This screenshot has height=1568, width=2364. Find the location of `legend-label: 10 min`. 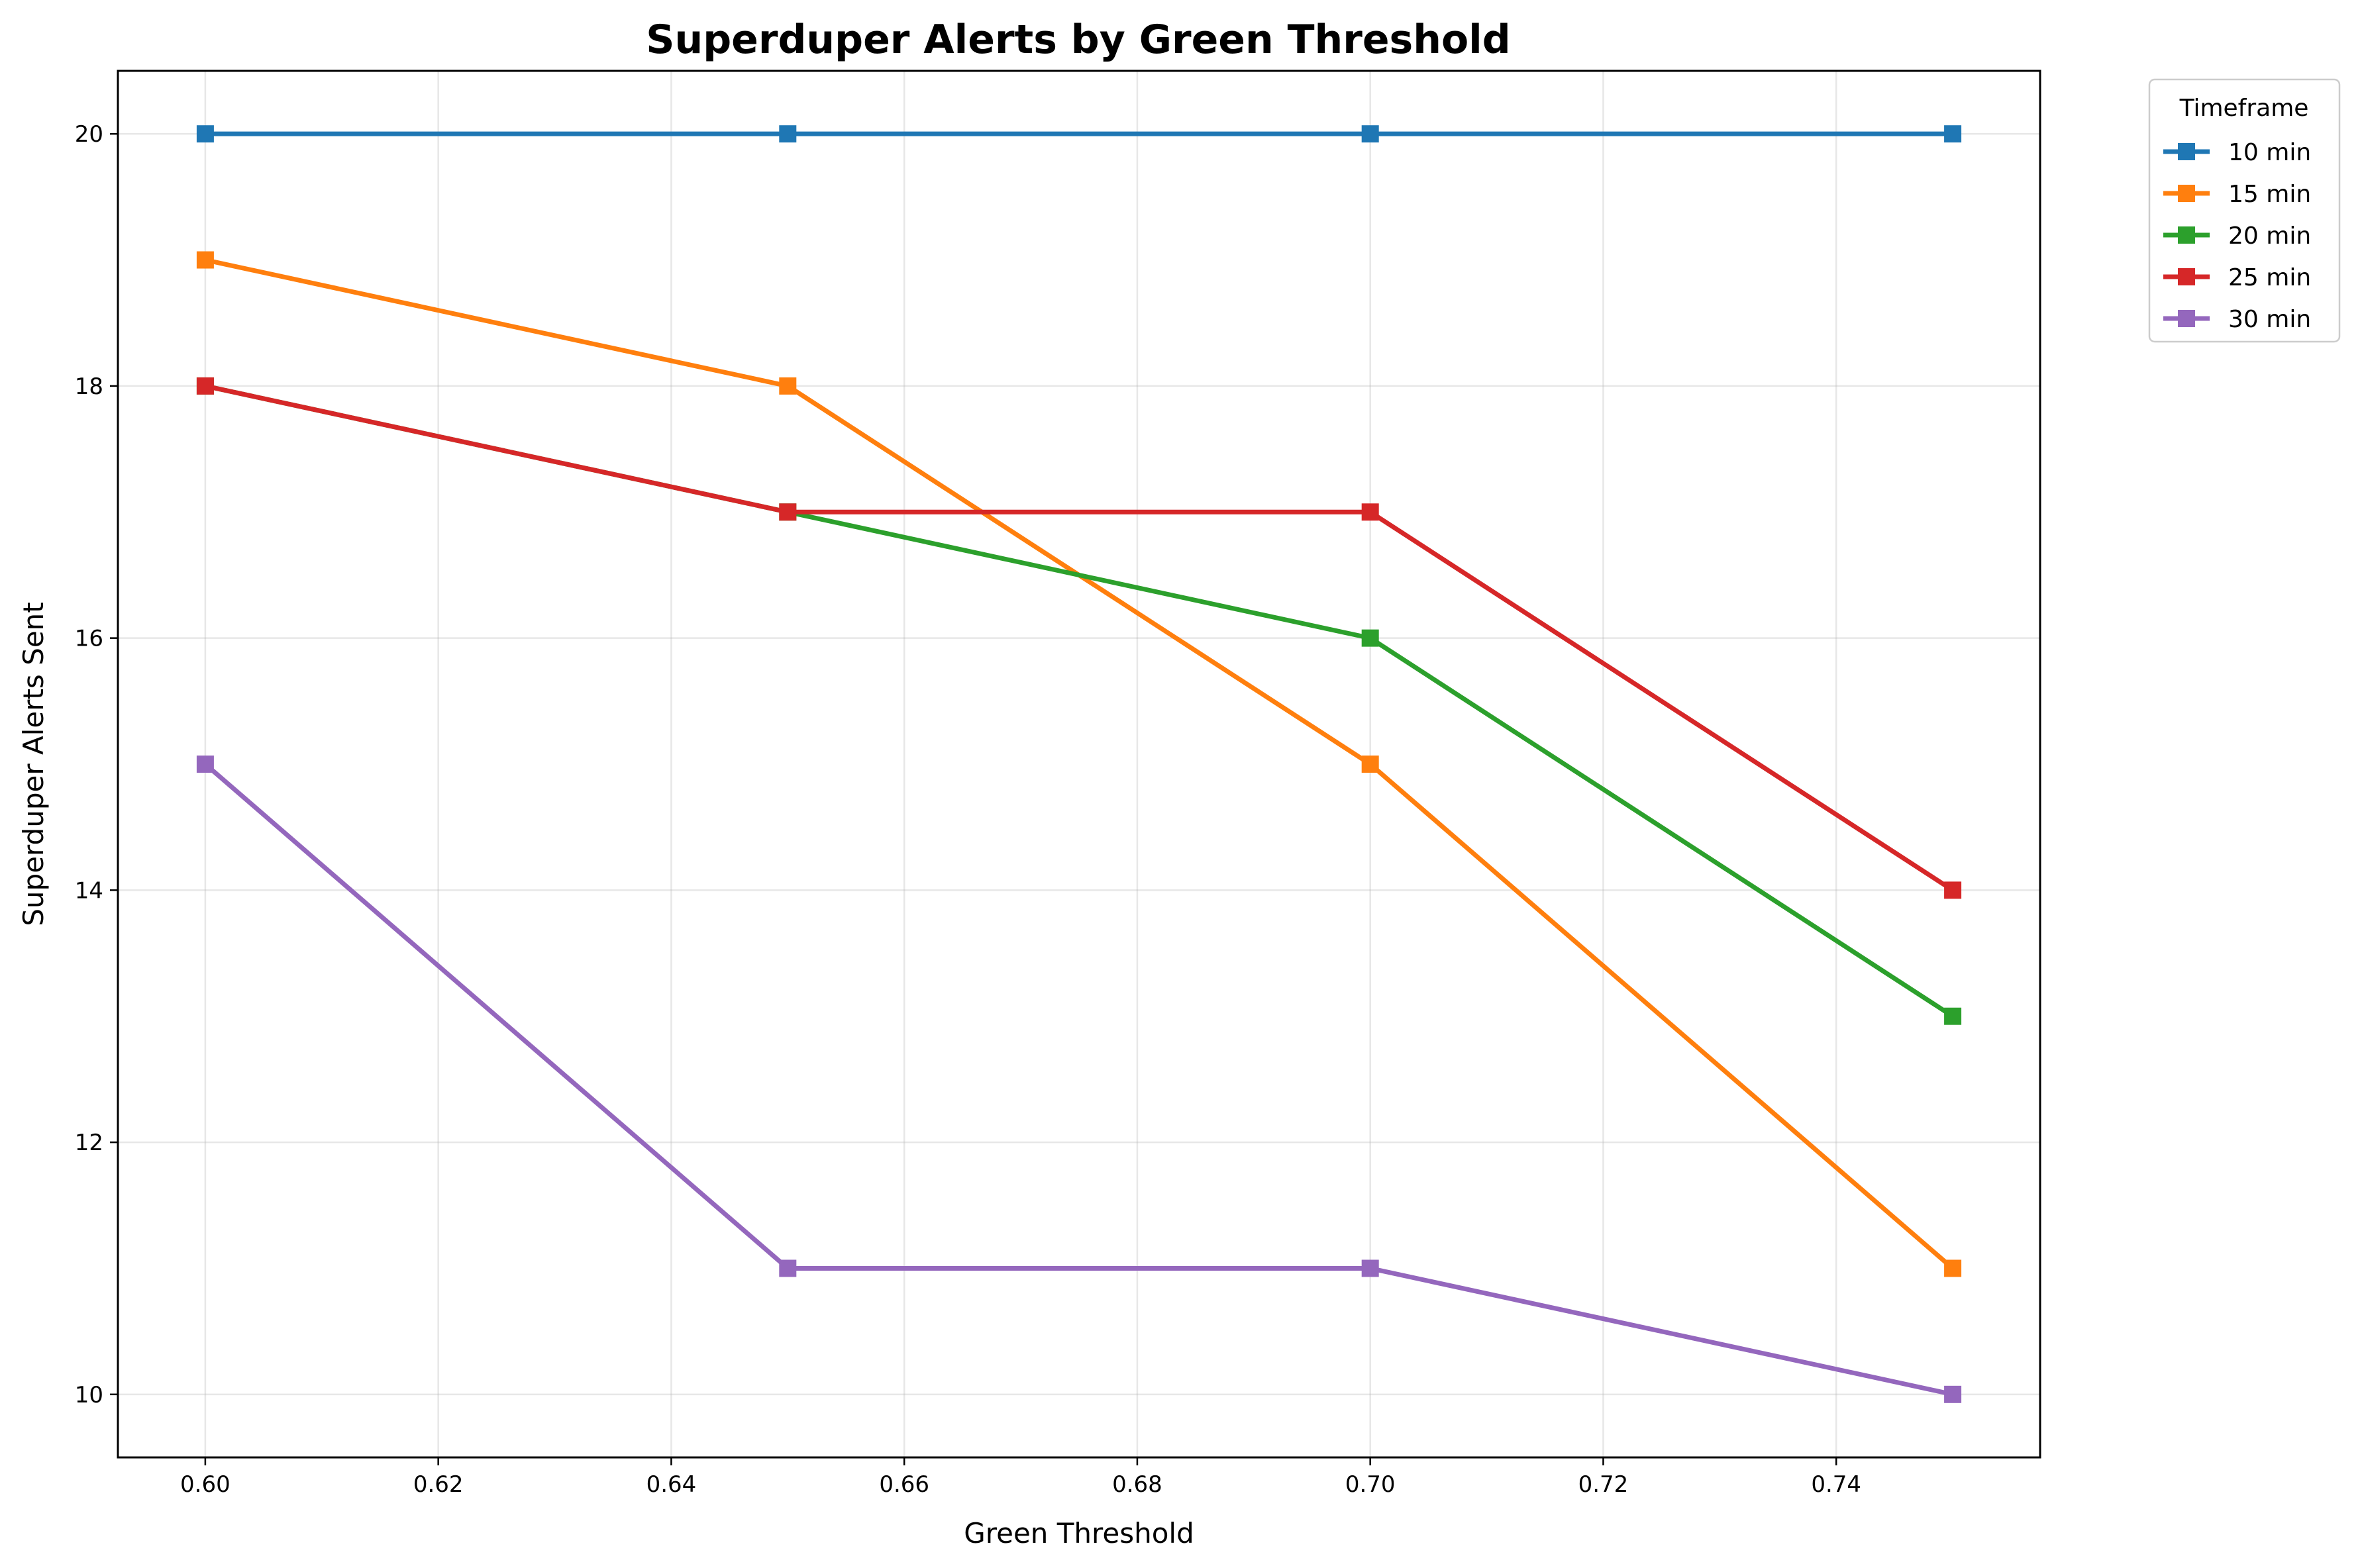

legend-label: 10 min is located at coordinates (2270, 152).